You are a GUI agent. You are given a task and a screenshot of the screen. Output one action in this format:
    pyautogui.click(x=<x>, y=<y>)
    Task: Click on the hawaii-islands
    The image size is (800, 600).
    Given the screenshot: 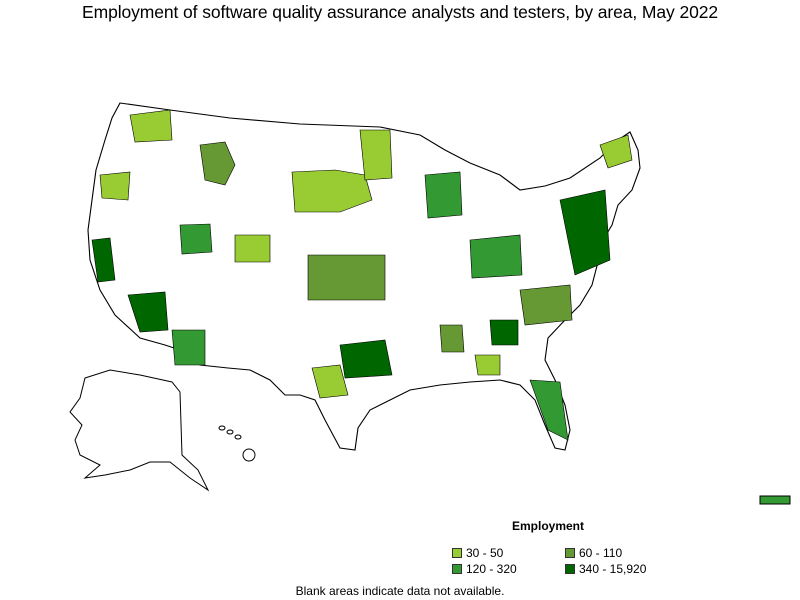 What is the action you would take?
    pyautogui.click(x=237, y=443)
    